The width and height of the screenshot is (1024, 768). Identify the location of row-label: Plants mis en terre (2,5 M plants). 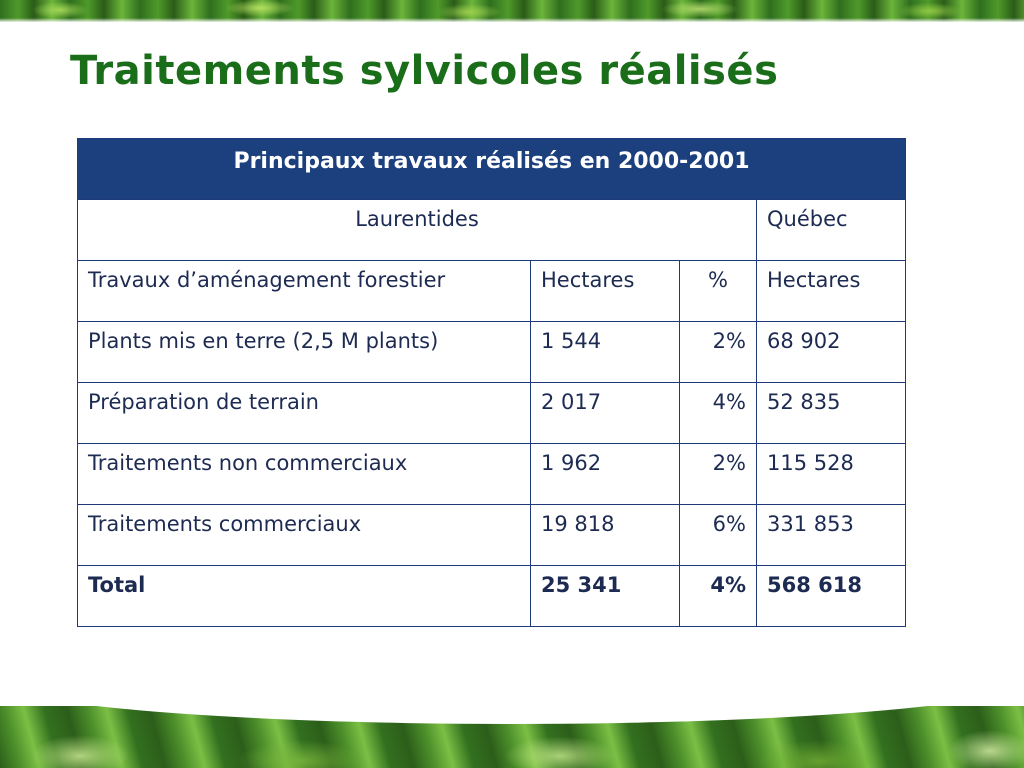
(304, 352).